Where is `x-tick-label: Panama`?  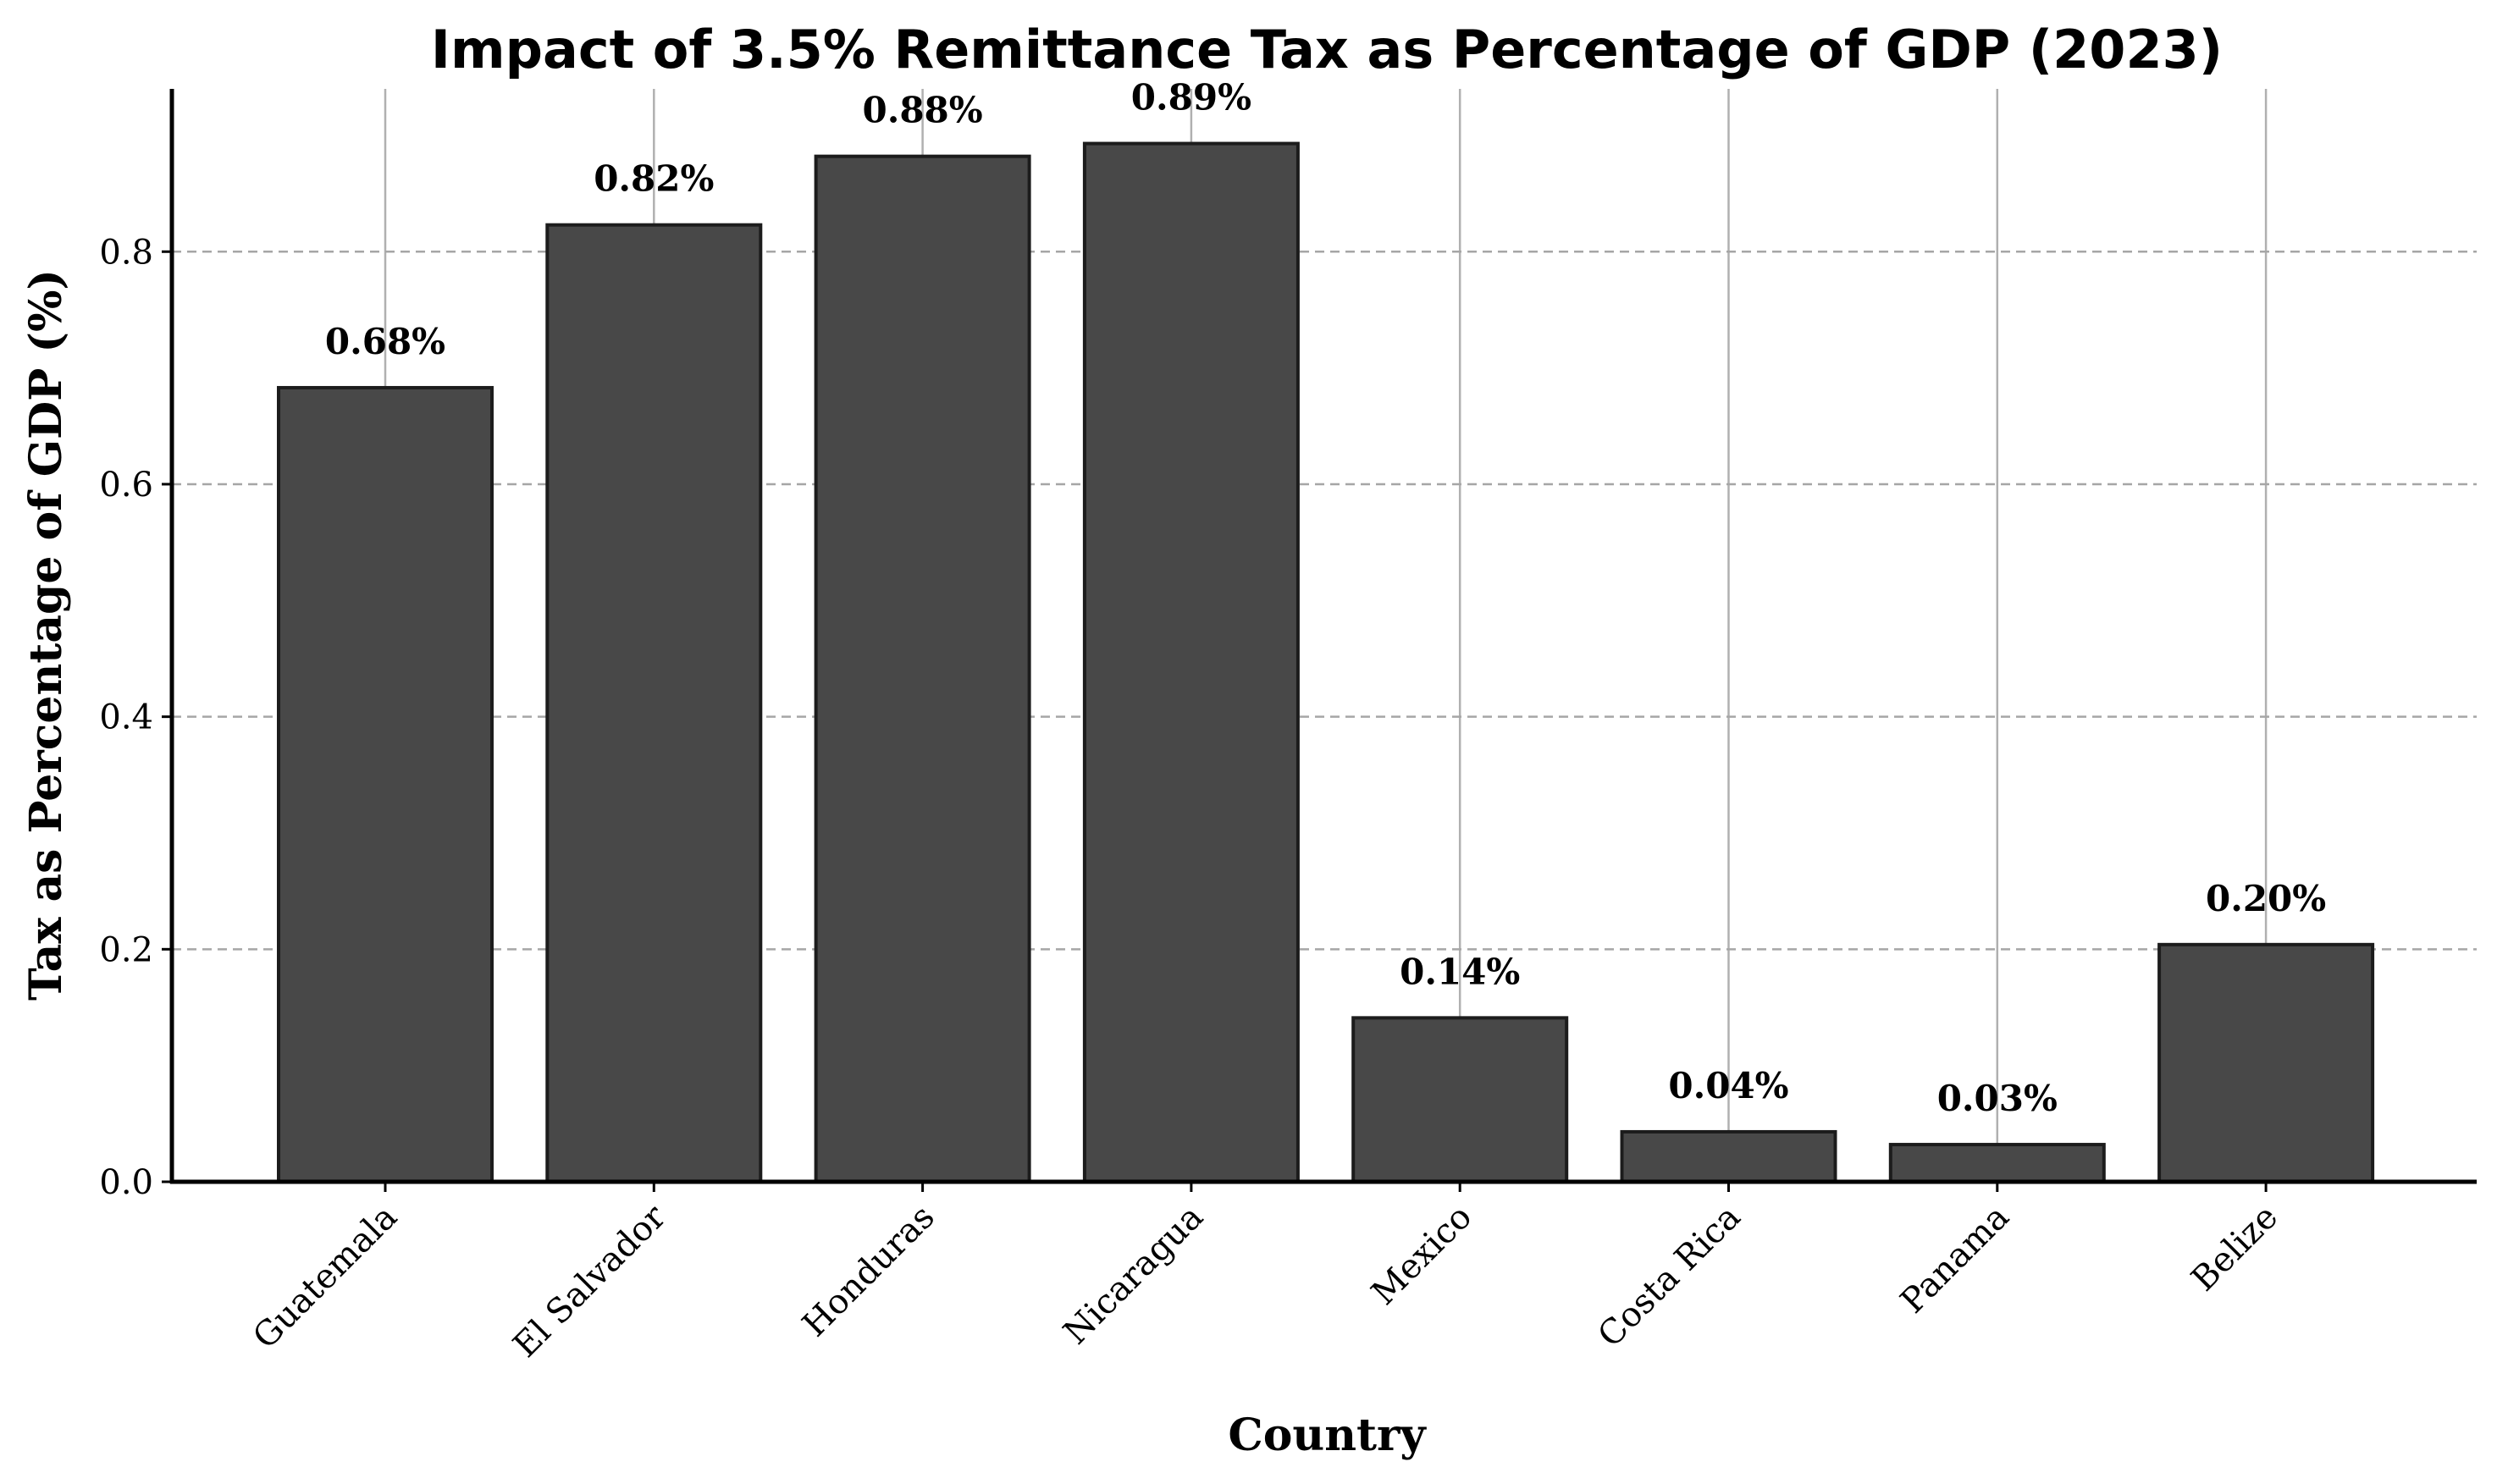 x-tick-label: Panama is located at coordinates (1955, 1259).